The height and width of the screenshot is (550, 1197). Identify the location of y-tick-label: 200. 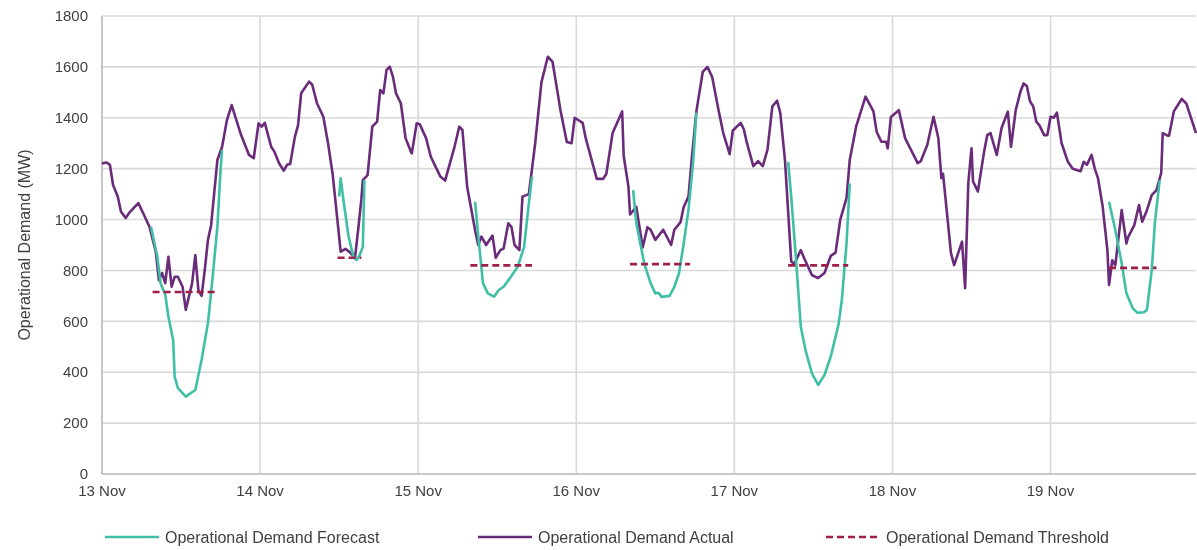
(75, 423).